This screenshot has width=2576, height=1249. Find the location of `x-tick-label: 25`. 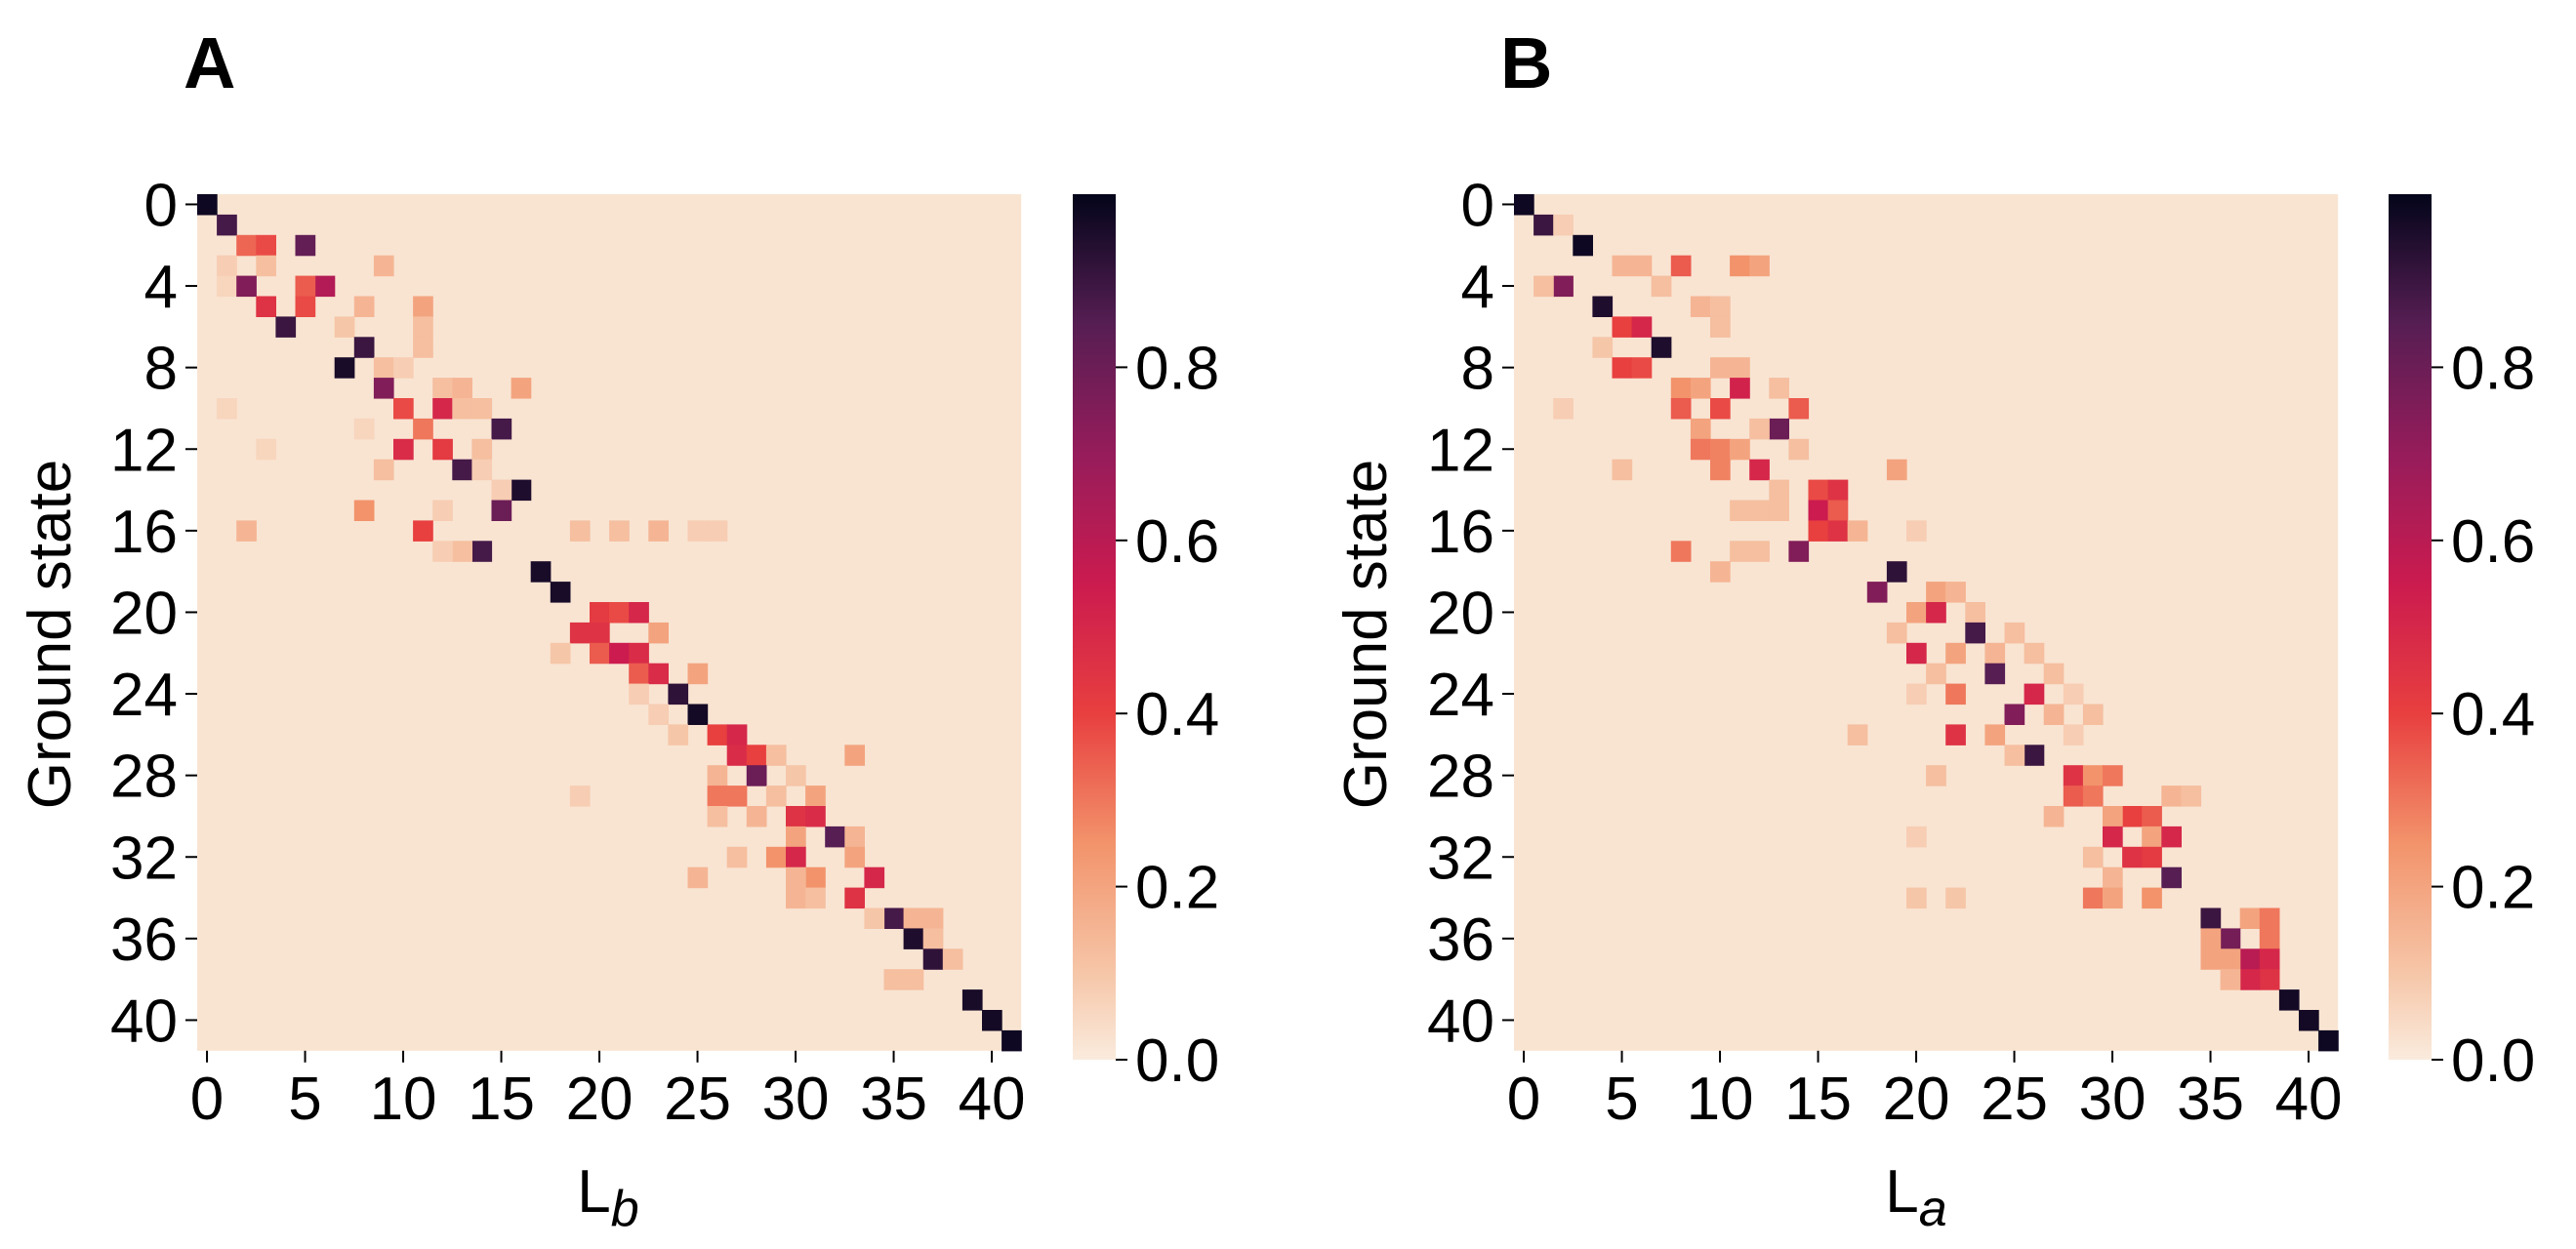

x-tick-label: 25 is located at coordinates (2014, 1099).